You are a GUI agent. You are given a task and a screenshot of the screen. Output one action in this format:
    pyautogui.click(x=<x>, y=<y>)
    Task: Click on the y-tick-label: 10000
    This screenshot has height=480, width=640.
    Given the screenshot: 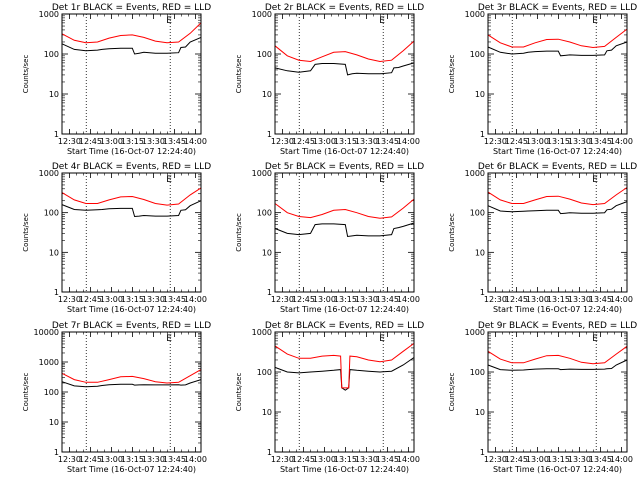 What is the action you would take?
    pyautogui.click(x=46, y=332)
    